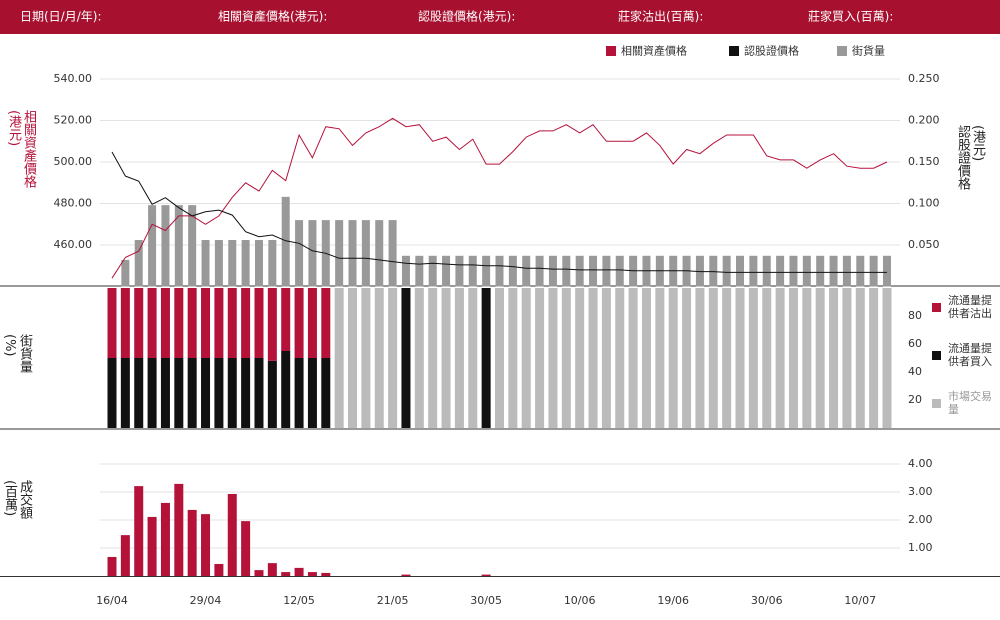 The image size is (1000, 620). Describe the element at coordinates (21, 149) in the screenshot. I see `y-axis-title: 相關資產價格(港元)` at that location.